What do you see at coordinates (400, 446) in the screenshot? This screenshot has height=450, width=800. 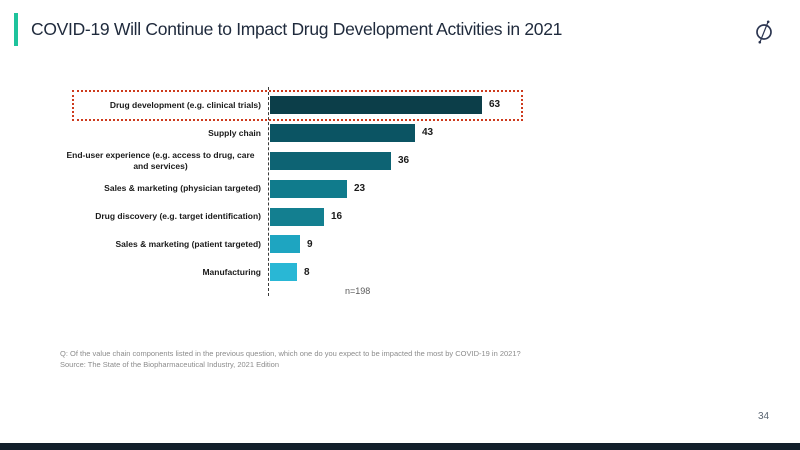 I see `footer-strip` at bounding box center [400, 446].